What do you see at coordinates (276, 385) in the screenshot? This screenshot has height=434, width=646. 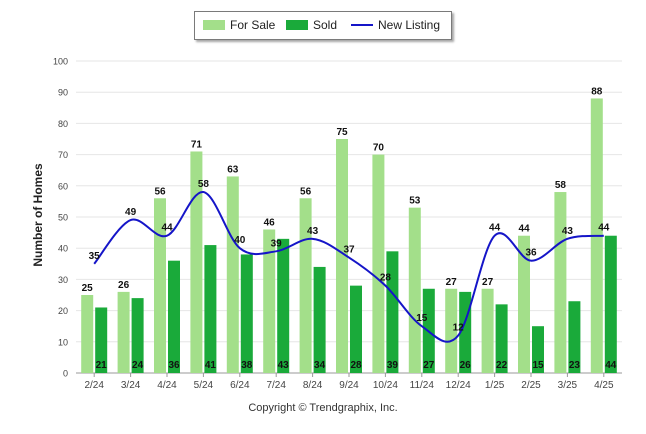 I see `x-tick-label: 7/24` at bounding box center [276, 385].